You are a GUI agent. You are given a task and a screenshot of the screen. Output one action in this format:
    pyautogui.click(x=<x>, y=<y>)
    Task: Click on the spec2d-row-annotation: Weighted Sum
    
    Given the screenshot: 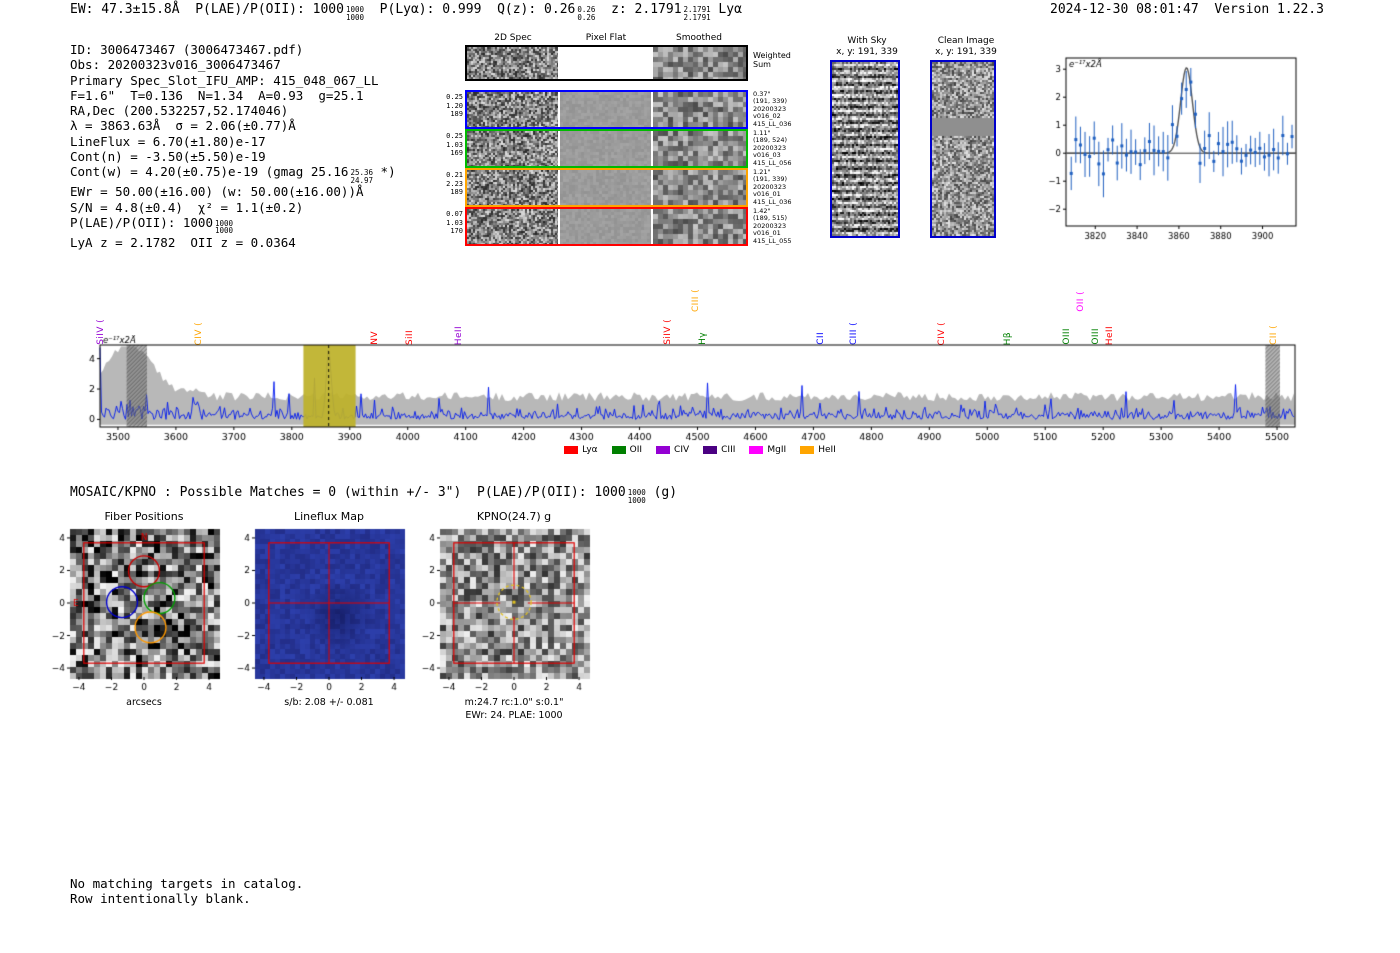 What is the action you would take?
    pyautogui.click(x=772, y=60)
    